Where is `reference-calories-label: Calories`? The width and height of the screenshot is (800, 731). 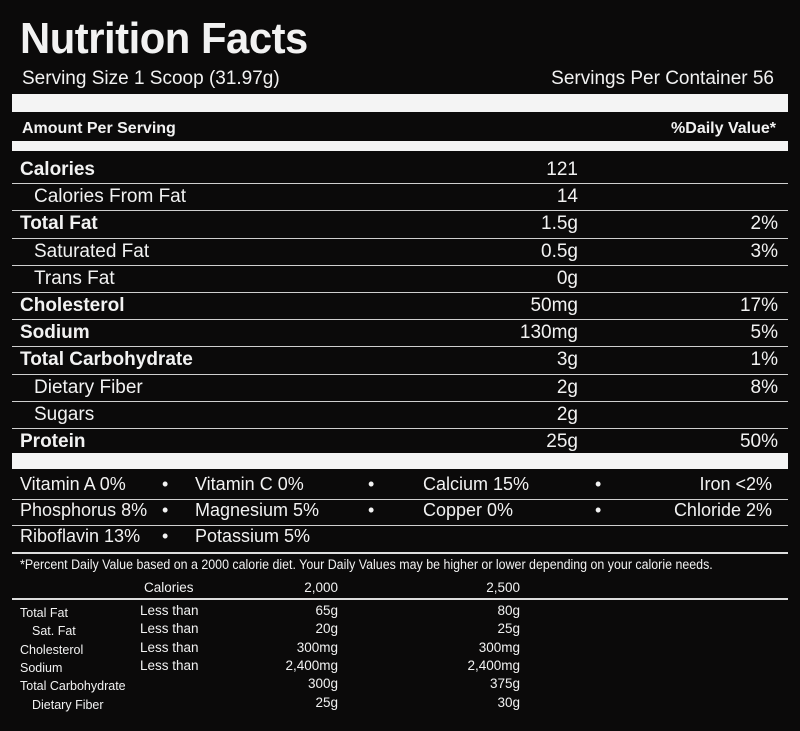 reference-calories-label: Calories is located at coordinates (169, 587).